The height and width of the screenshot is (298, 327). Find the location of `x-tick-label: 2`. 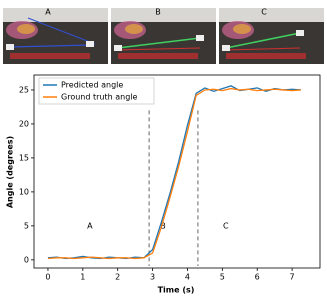

x-tick-label: 2 is located at coordinates (117, 277).